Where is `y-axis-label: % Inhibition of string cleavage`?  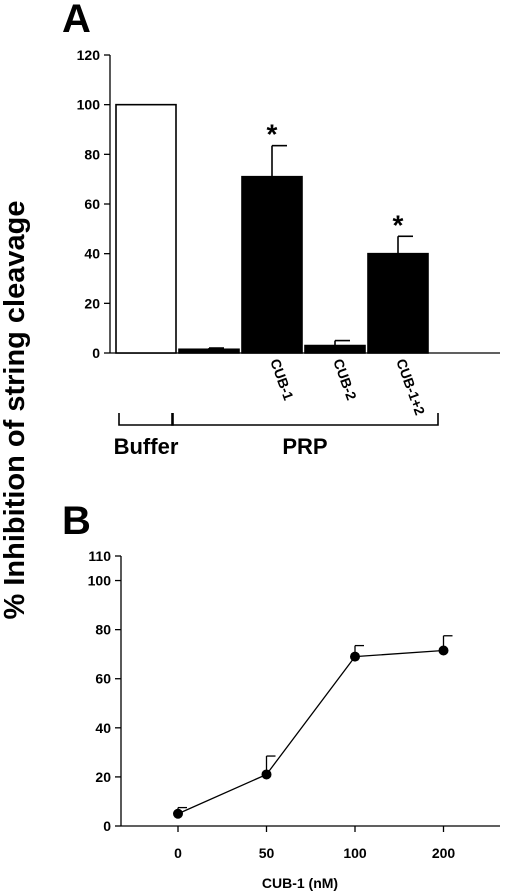 y-axis-label: % Inhibition of string cleavage is located at coordinates (15, 410).